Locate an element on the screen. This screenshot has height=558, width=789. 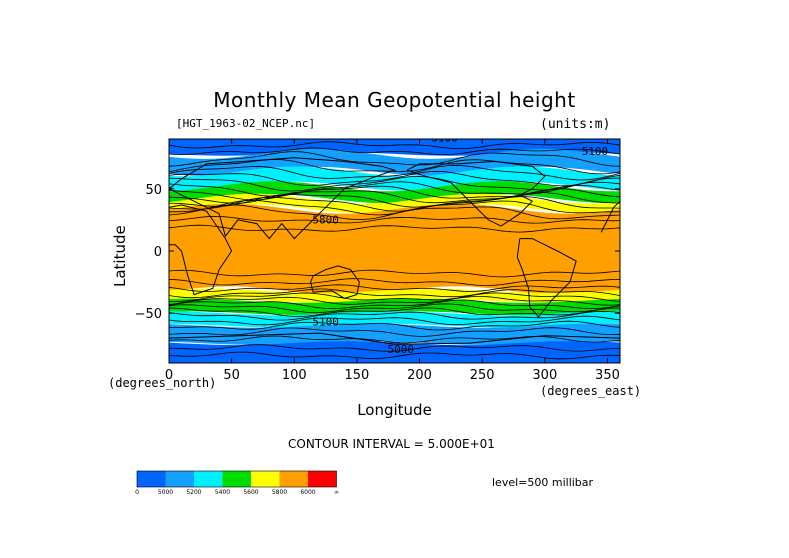
colorbar-frame is located at coordinates (236, 479).